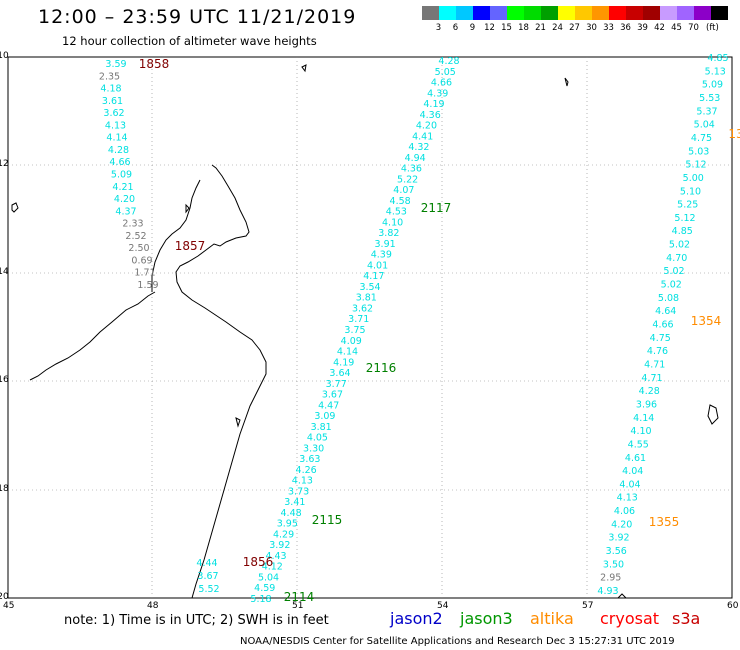  Describe the element at coordinates (112, 101) in the screenshot. I see `swh-value: 3.61` at that location.